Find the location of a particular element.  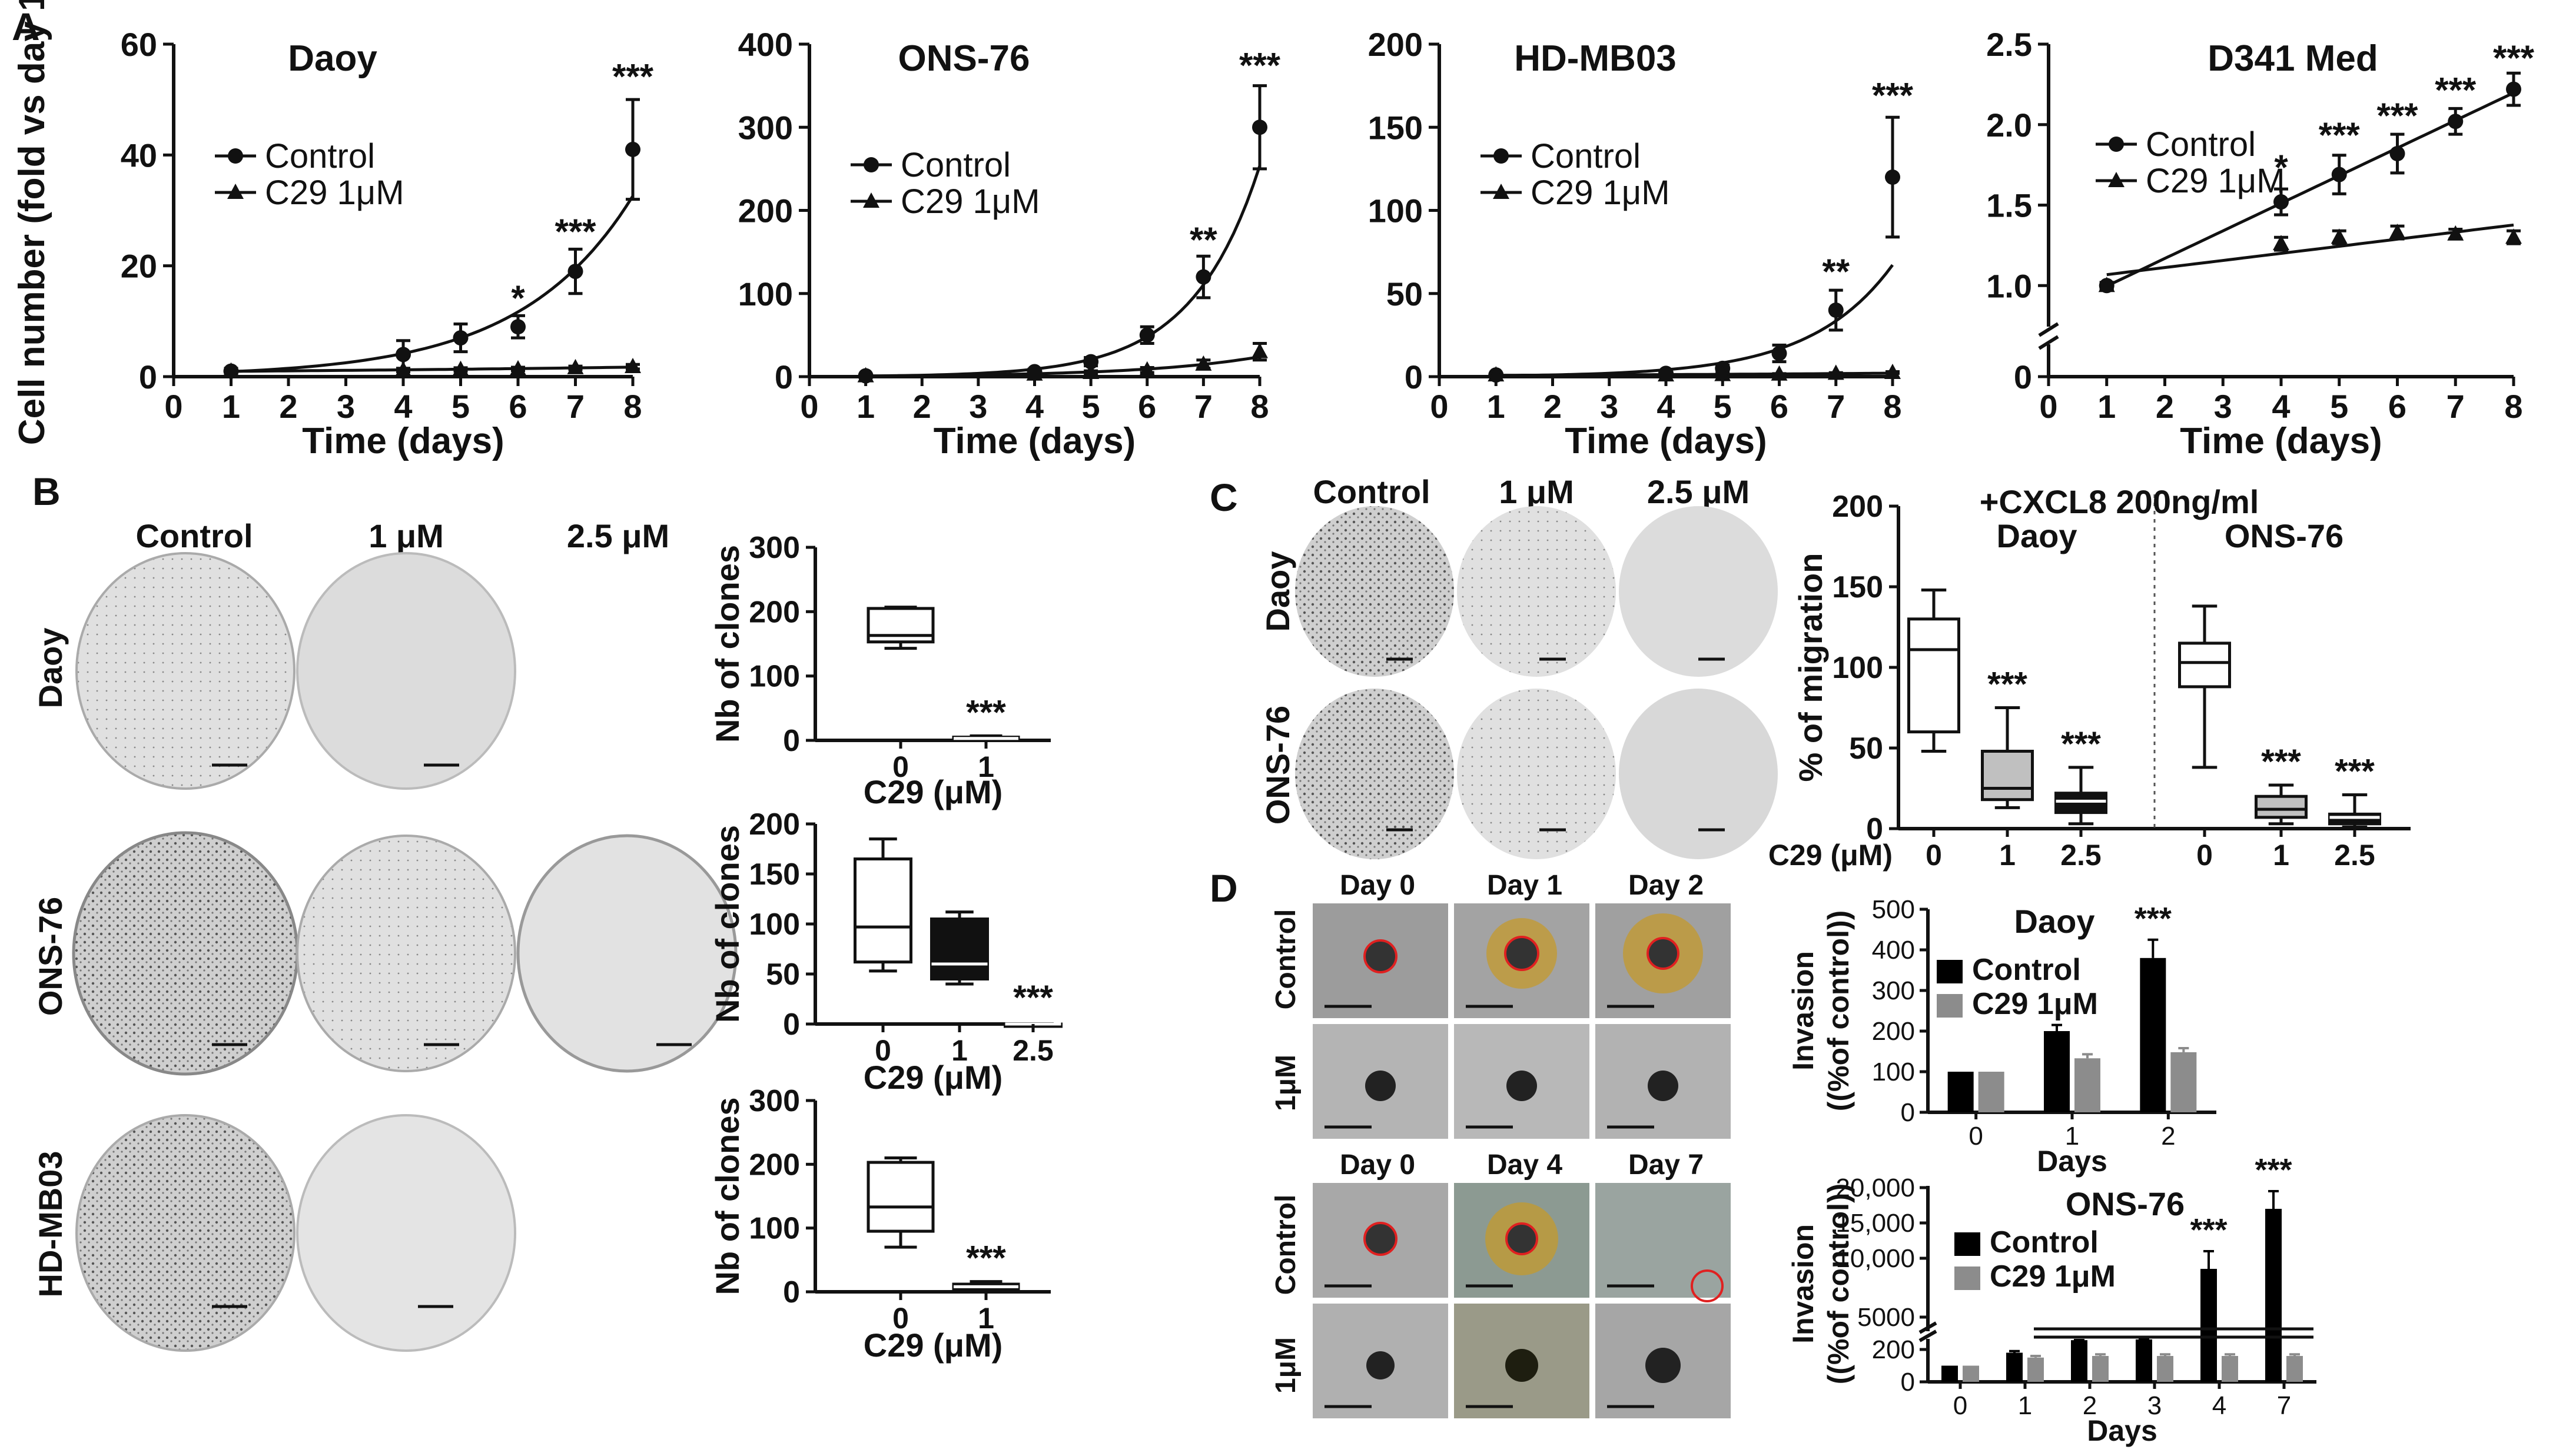

x-axis-label: C29 (μM) is located at coordinates (933, 1077).